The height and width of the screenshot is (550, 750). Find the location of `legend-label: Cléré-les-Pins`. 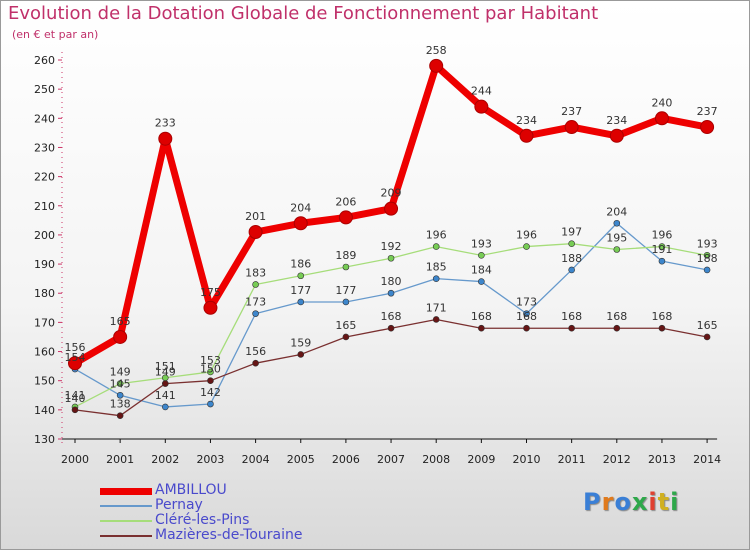

legend-label: Cléré-les-Pins is located at coordinates (202, 520).